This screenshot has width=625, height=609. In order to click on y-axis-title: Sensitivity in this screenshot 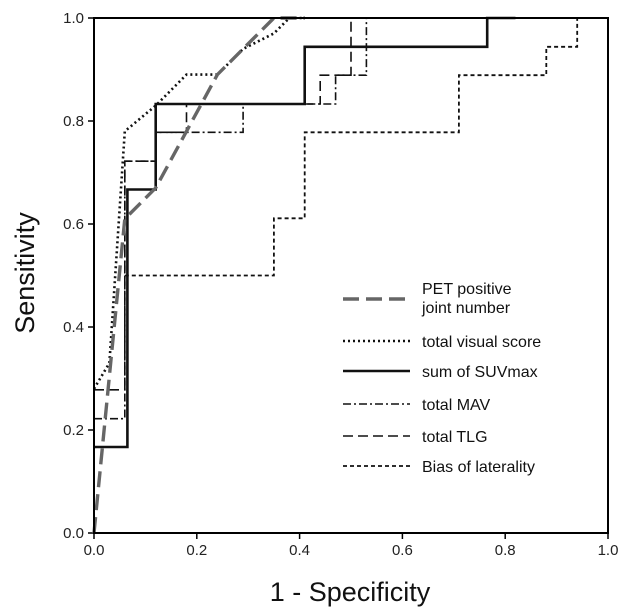, I will do `click(25, 273)`.